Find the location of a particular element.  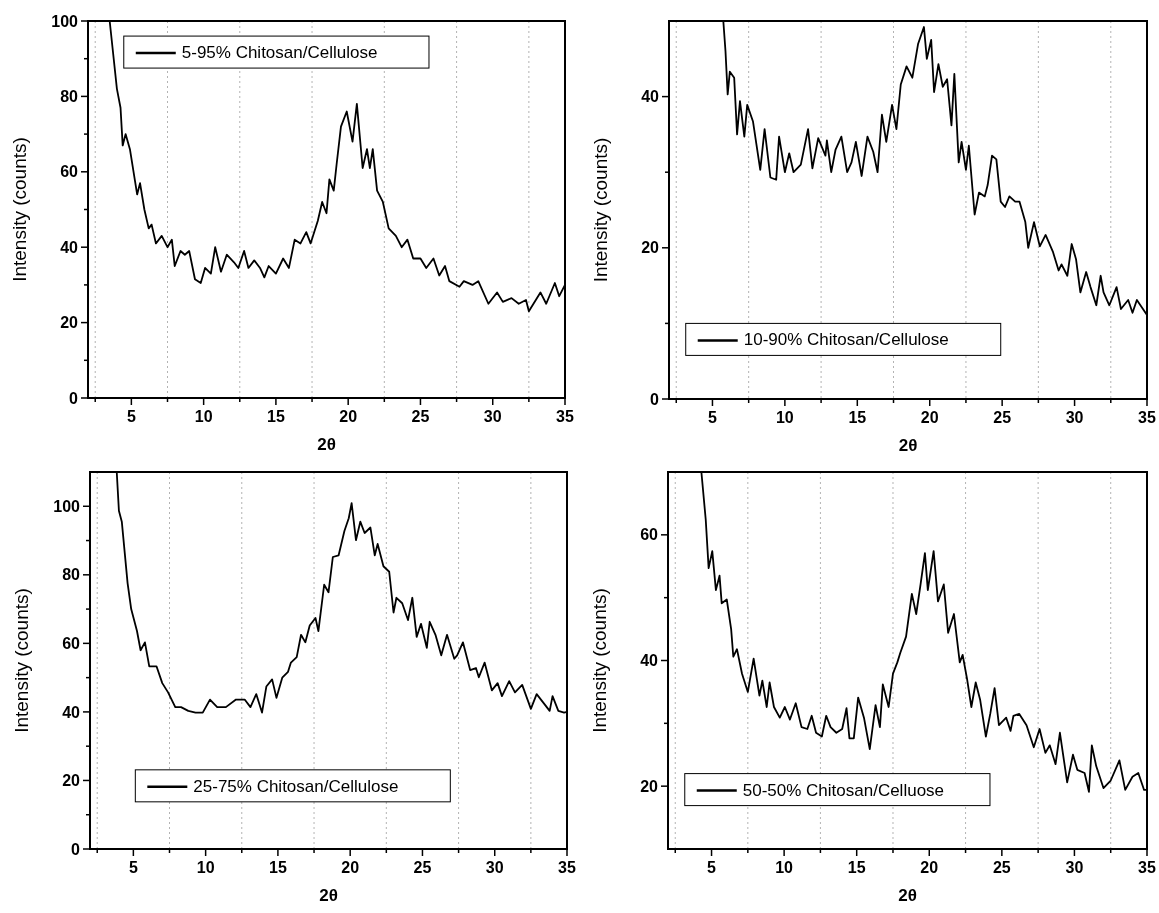

legend-label: 5-95% Chitosan/Cellulose is located at coordinates (279, 53).